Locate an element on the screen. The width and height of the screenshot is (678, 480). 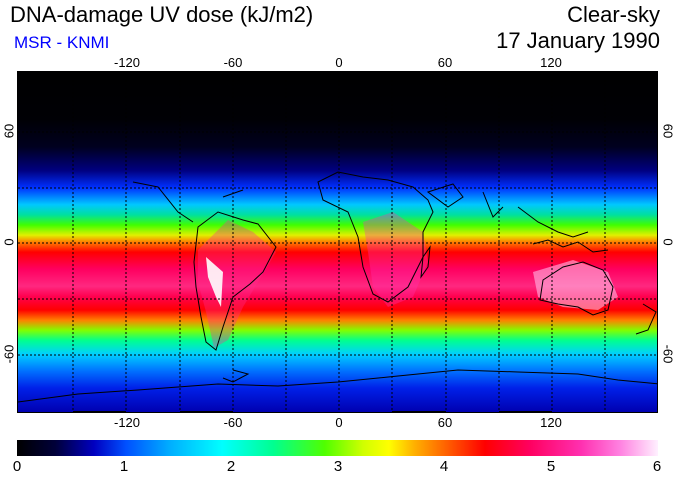
south-america-land is located at coordinates (237, 284).